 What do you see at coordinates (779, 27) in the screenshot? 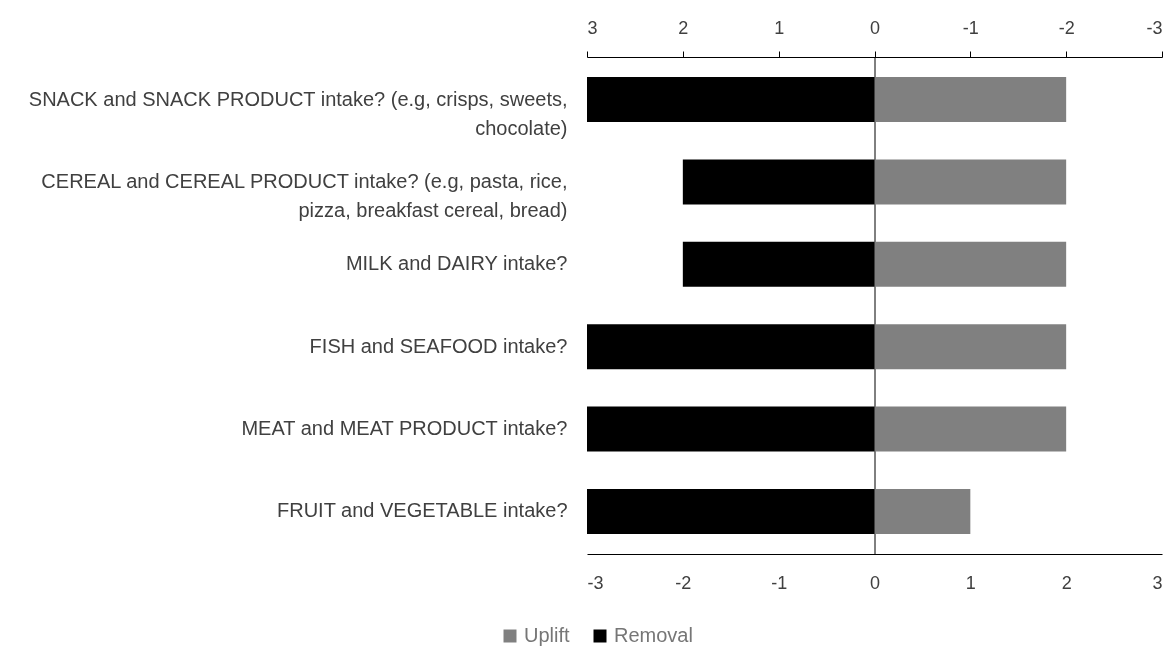
I see `x2-tick-label: 1` at bounding box center [779, 27].